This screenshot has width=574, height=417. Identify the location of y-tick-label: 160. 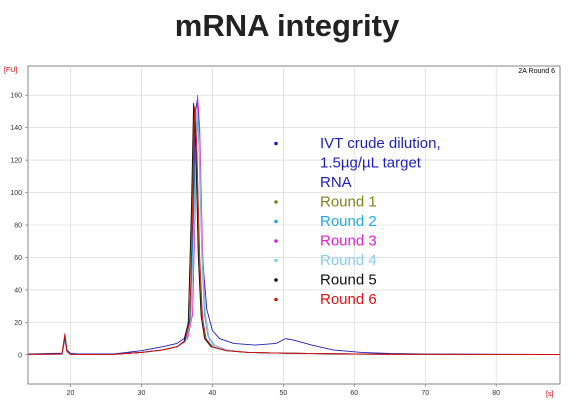
(16, 96).